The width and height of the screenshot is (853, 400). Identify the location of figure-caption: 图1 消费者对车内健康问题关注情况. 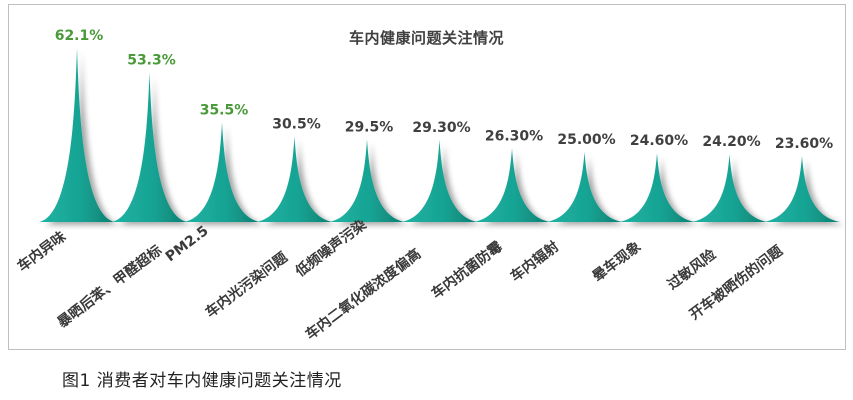
(202, 381).